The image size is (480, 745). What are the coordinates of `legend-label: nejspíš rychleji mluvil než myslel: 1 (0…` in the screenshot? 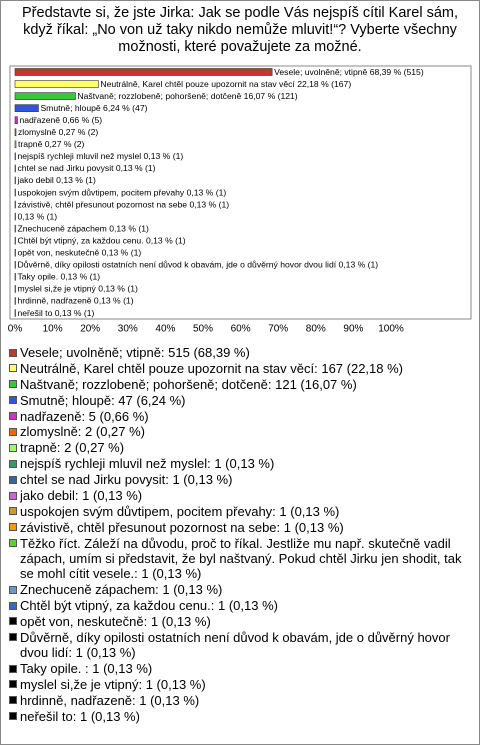 It's located at (147, 464).